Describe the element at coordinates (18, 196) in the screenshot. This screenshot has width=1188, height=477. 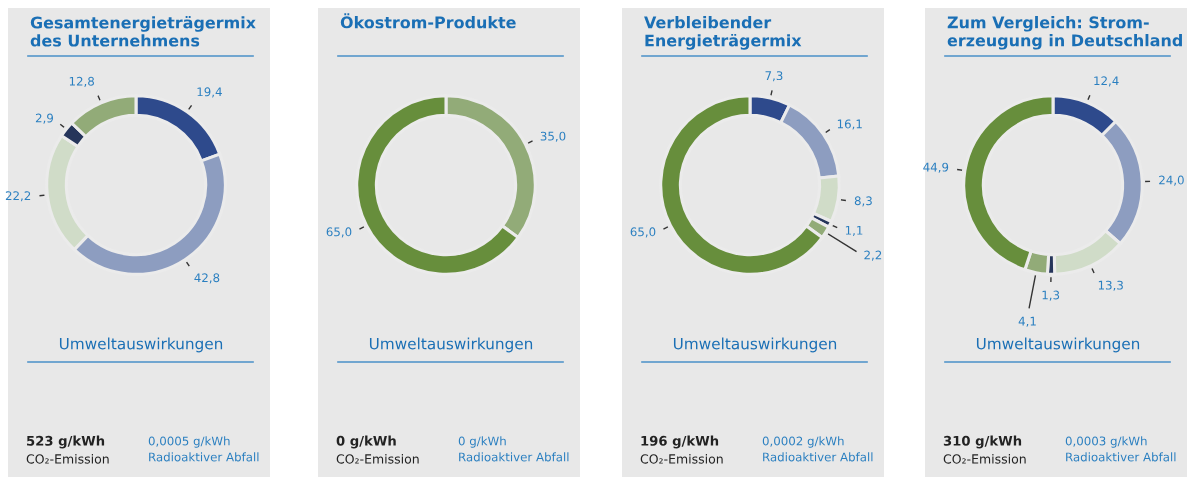
I see `data-label: 22,2` at that location.